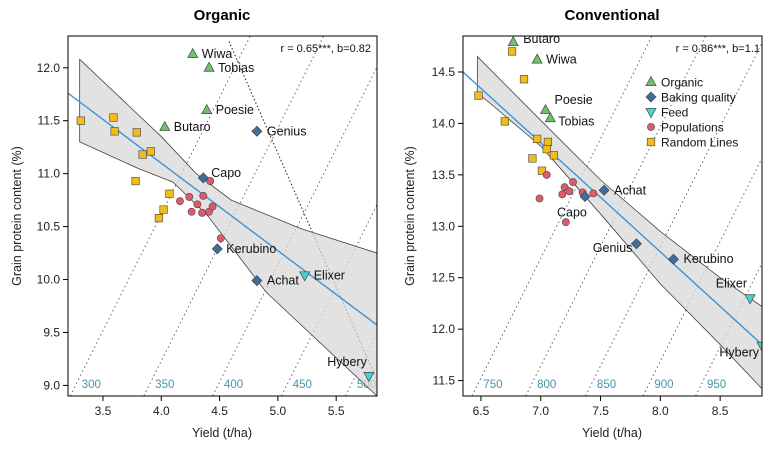 This screenshot has width=763, height=449. Describe the element at coordinates (347, 362) in the screenshot. I see `organic-label-hybery: Hybery` at that location.